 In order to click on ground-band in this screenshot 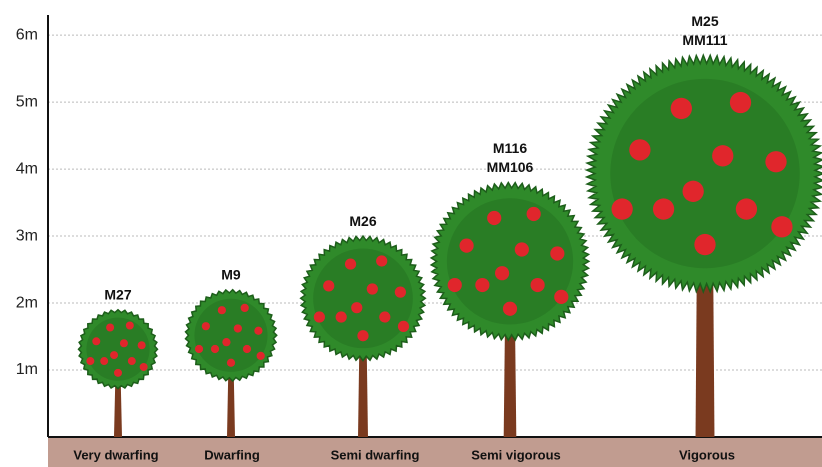, I will do `click(435, 452)`.